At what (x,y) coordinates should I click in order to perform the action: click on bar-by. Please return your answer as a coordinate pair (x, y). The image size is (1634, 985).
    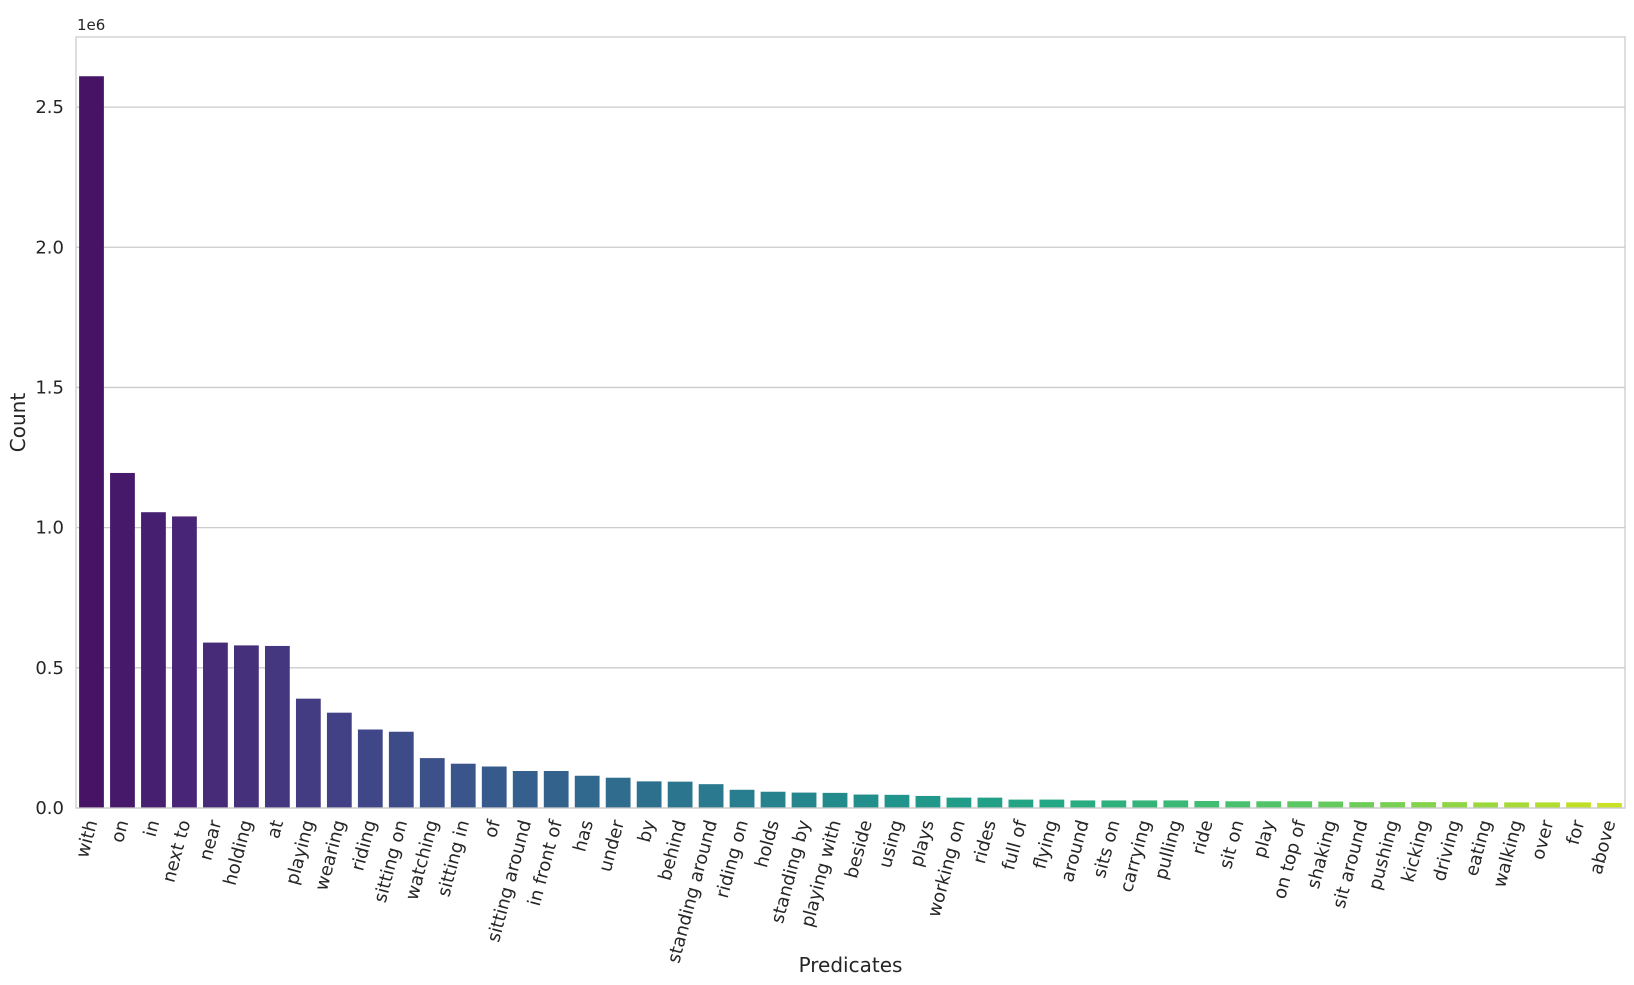
    Looking at the image, I should click on (649, 794).